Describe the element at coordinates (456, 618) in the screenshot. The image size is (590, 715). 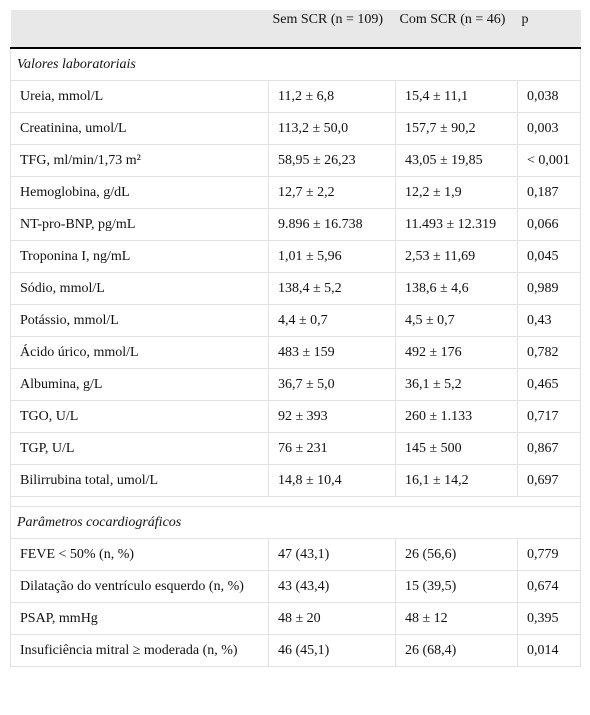
I see `cell: 48 ± 12` at that location.